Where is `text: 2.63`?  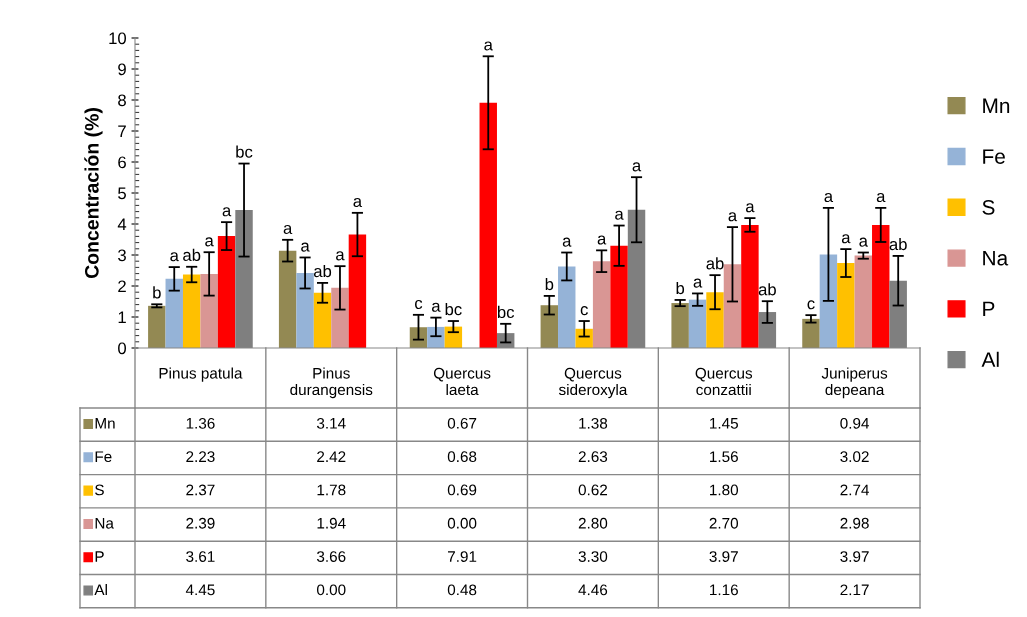 text: 2.63 is located at coordinates (593, 457).